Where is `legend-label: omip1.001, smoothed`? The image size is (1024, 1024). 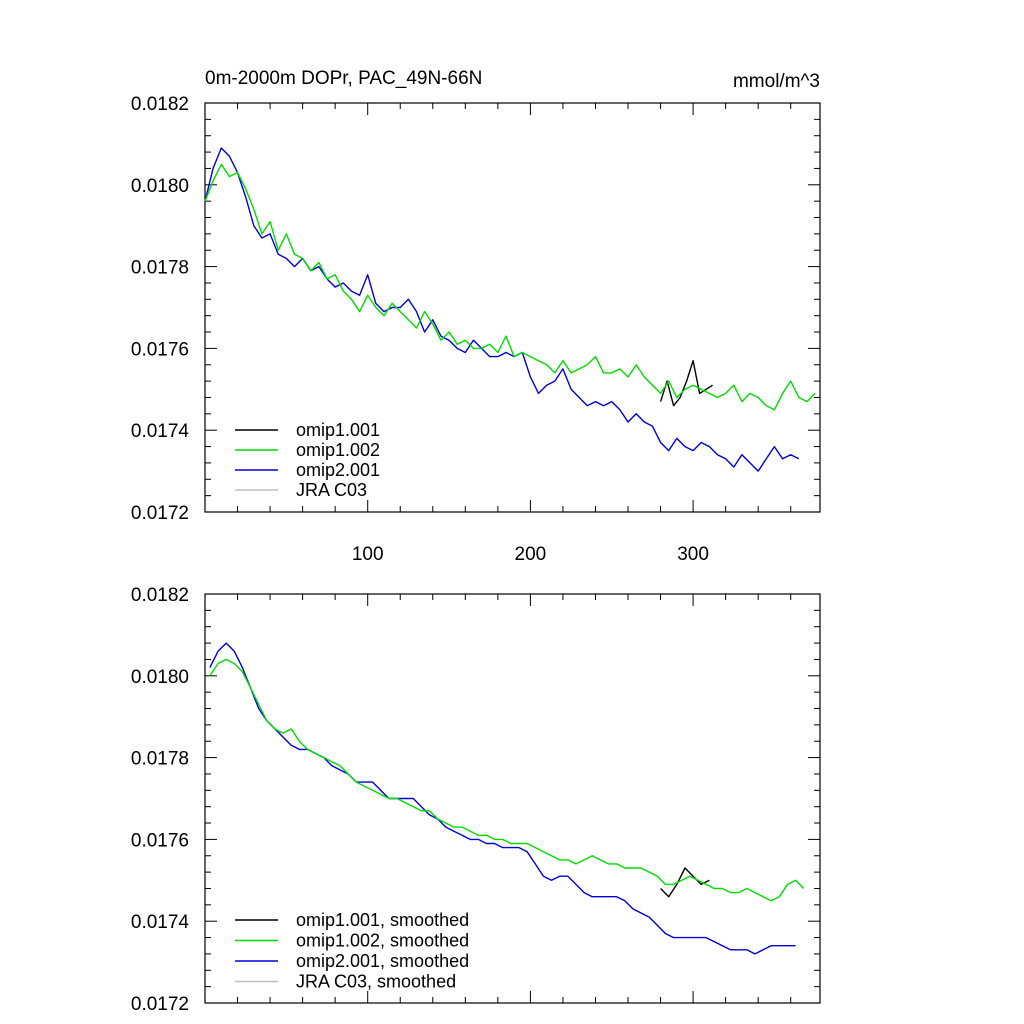
legend-label: omip1.001, smoothed is located at coordinates (382, 920).